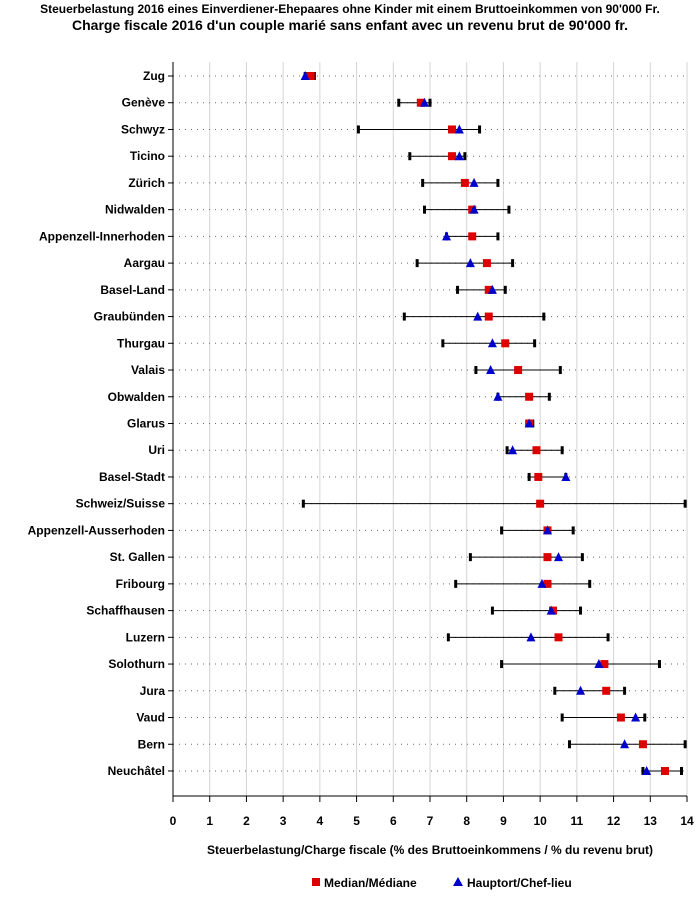 This screenshot has height=900, width=700. Describe the element at coordinates (320, 821) in the screenshot. I see `x-tick-label: 4` at that location.